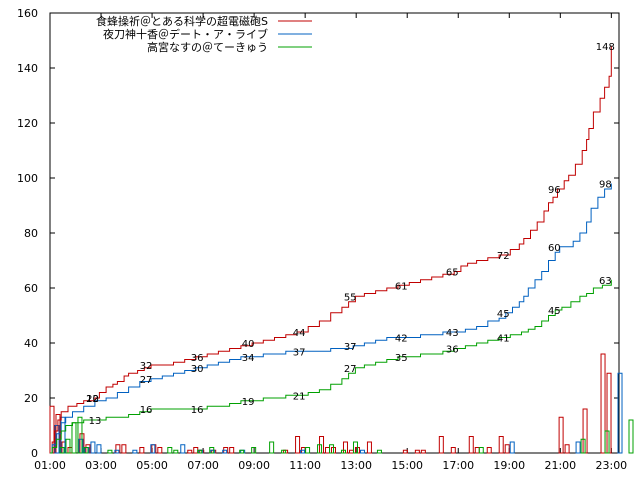  What do you see at coordinates (31, 398) in the screenshot?
I see `y-tick-label: 20` at bounding box center [31, 398].